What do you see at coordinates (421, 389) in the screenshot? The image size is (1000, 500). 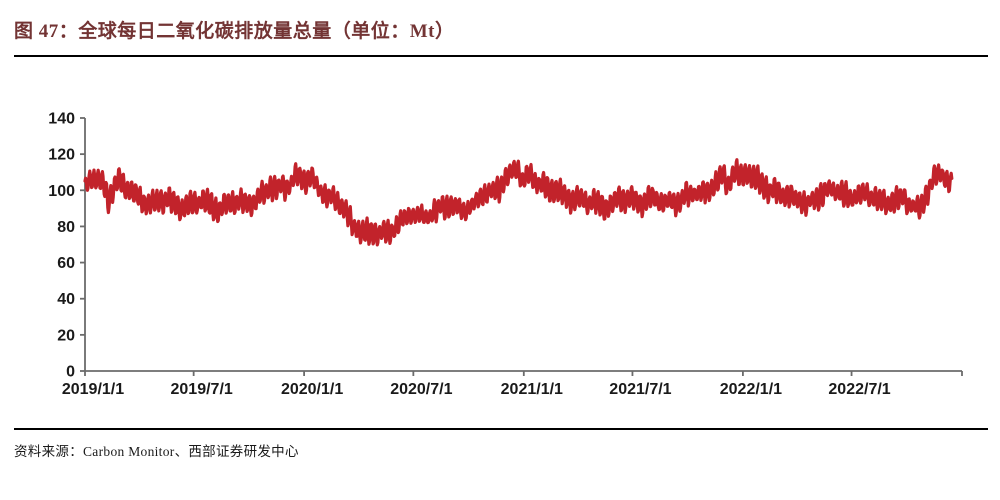 I see `x-tick-label: 2020/7/1` at bounding box center [421, 389].